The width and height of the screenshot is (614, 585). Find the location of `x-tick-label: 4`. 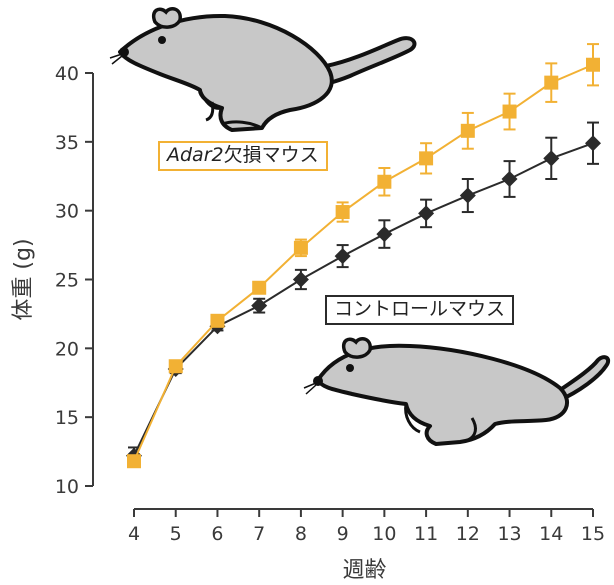

x-tick-label: 4 is located at coordinates (134, 534).